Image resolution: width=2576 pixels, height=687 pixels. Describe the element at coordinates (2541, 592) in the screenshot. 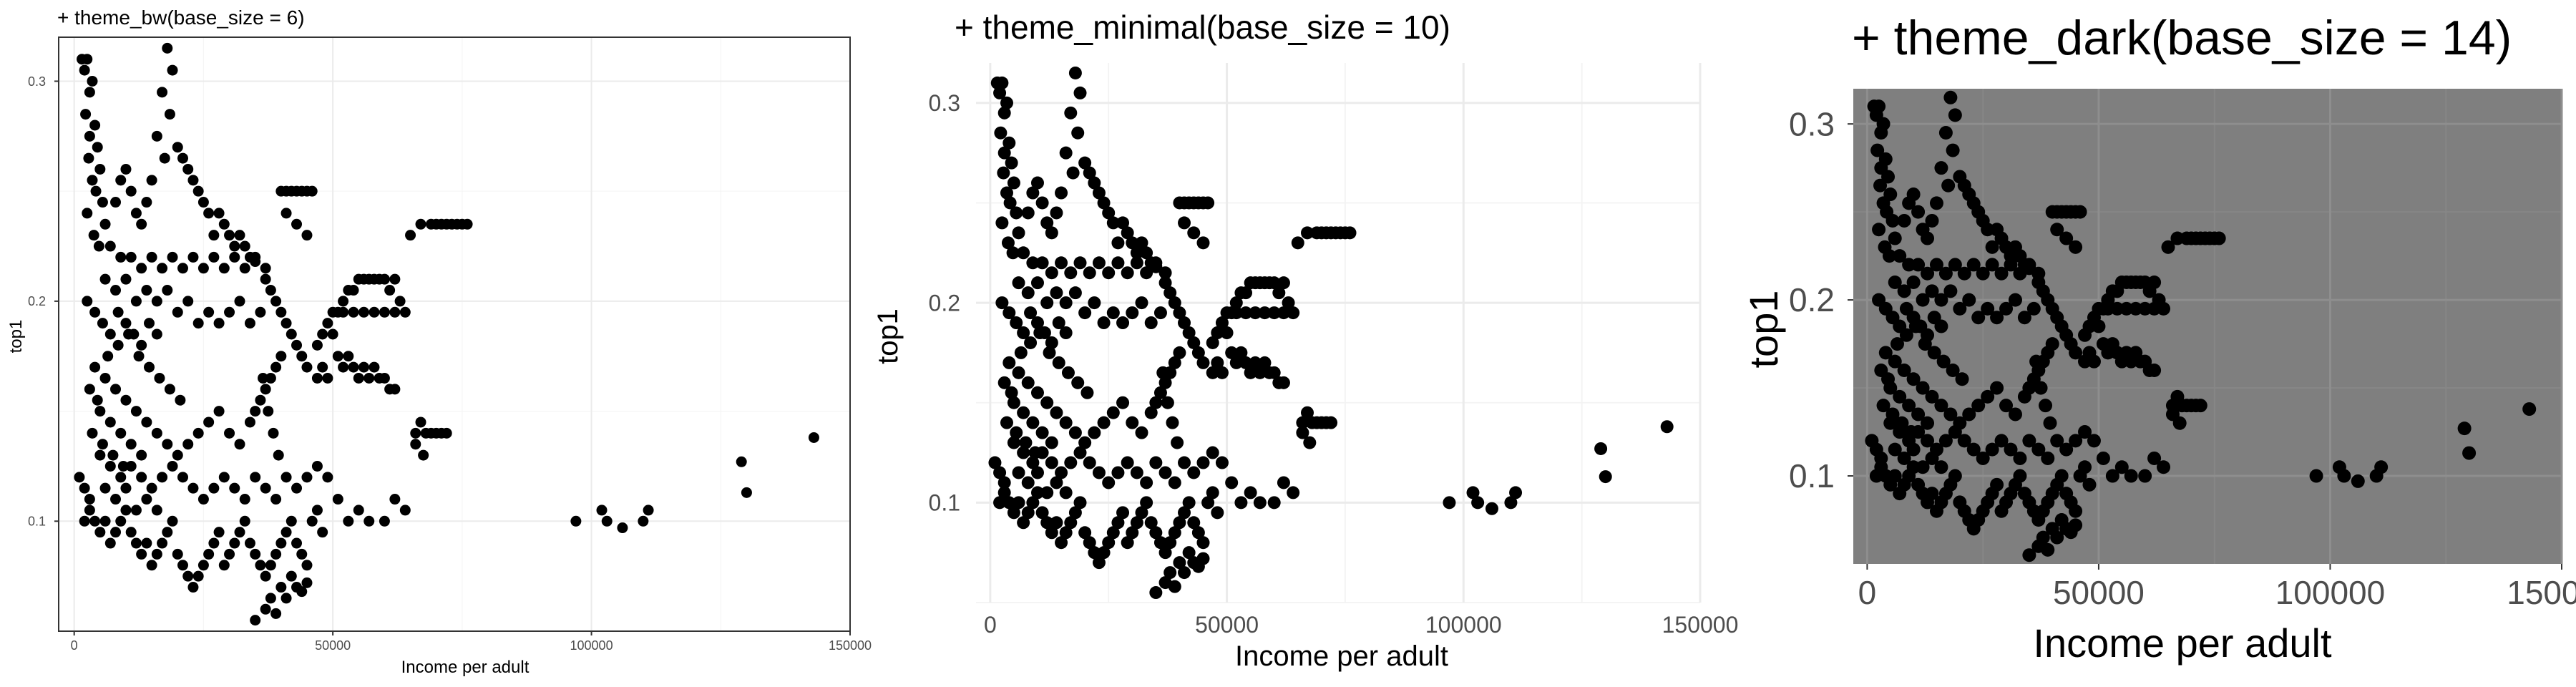

I see `x-tick-label: 150000` at that location.